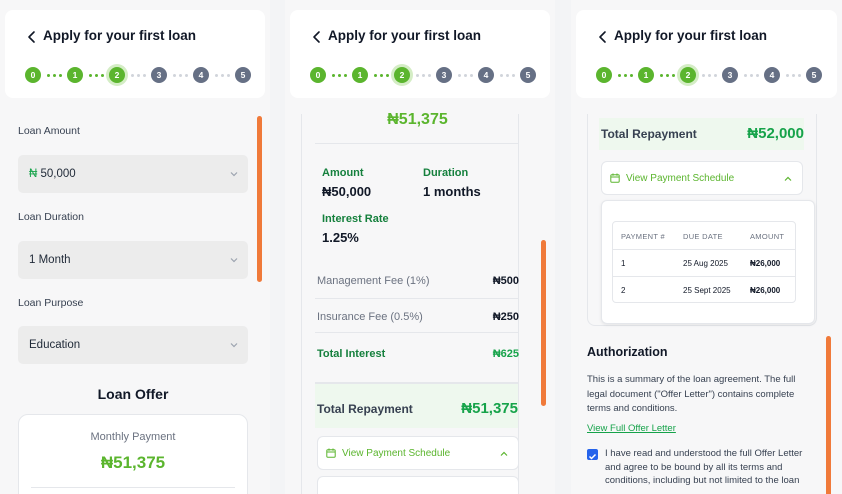 This screenshot has height=494, width=842. Describe the element at coordinates (133, 394) in the screenshot. I see `loan-offer-title: Loan Offer` at that location.